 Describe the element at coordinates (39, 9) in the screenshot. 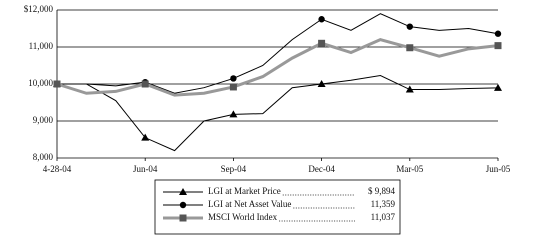

I see `y-tick-label: $12,000` at that location.